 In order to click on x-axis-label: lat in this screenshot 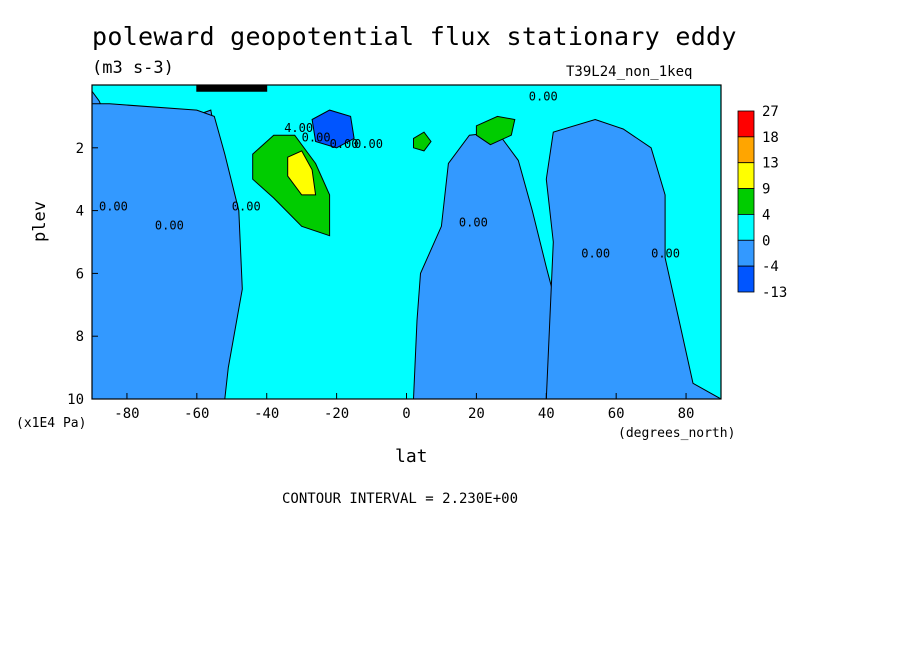, I will do `click(411, 456)`.